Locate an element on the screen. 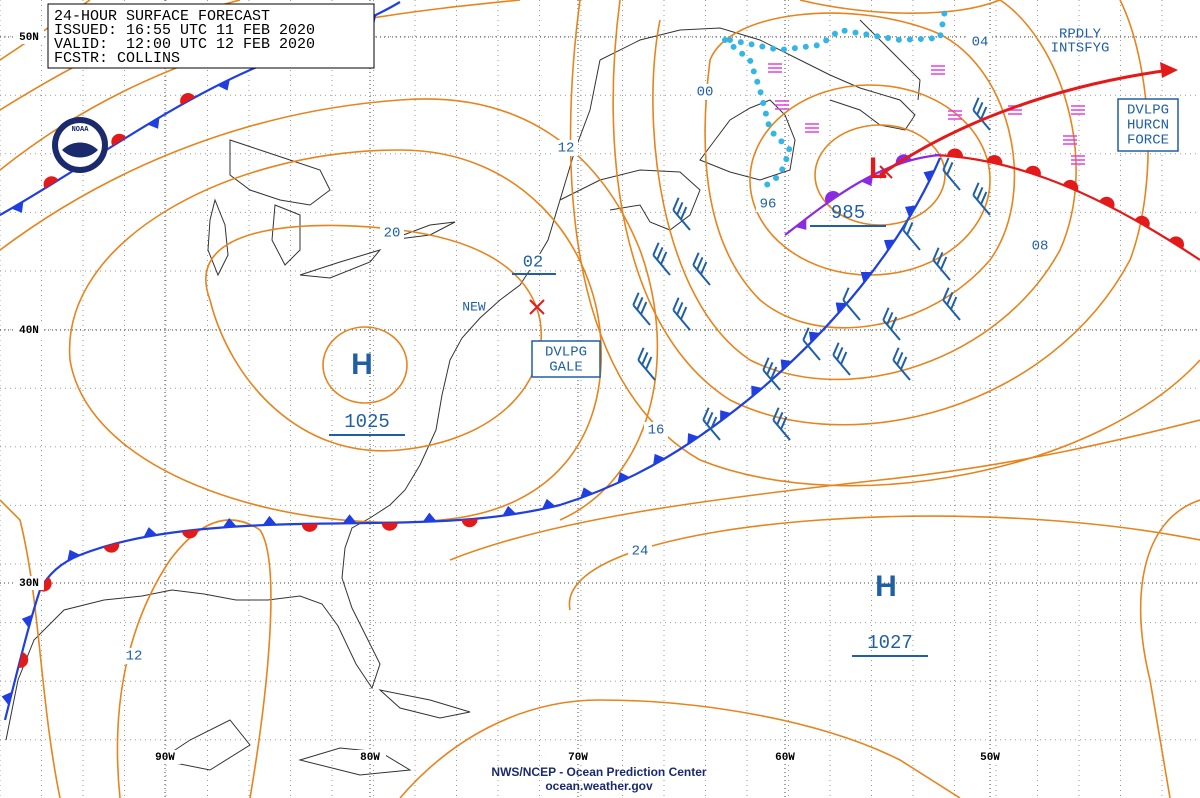 The height and width of the screenshot is (798, 1200). system-symbol: L is located at coordinates (878, 168).